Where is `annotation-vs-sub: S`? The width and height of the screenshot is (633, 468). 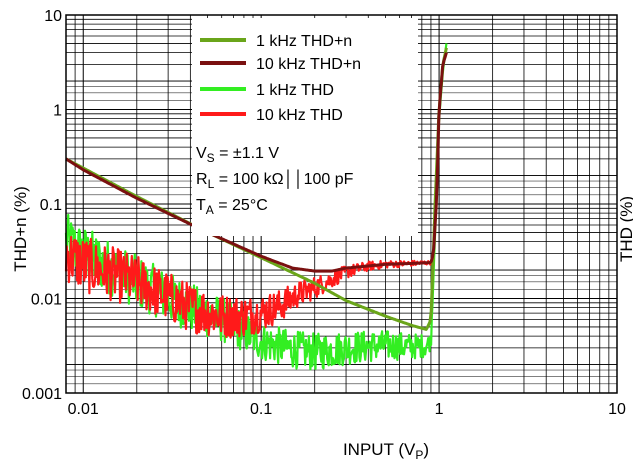 annotation-vs-sub: S is located at coordinates (211, 158).